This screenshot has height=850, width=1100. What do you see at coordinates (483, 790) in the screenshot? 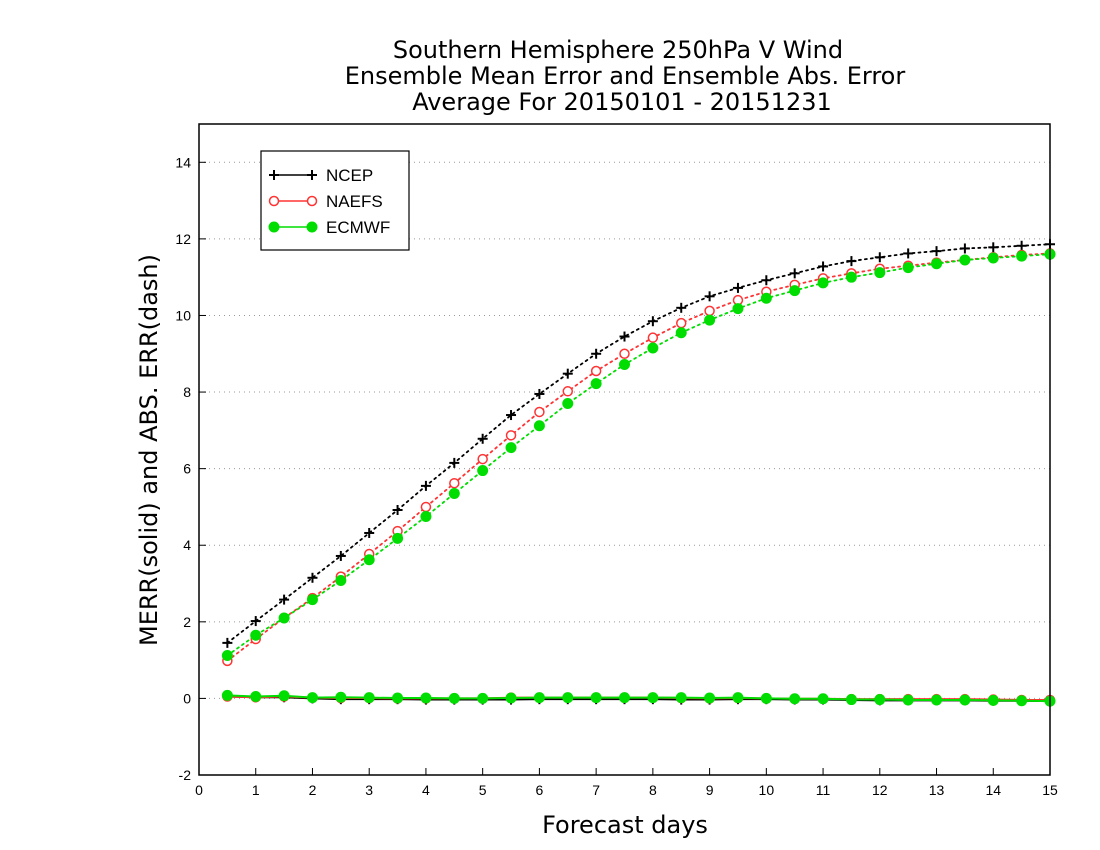
I see `x-tick-label: 5` at bounding box center [483, 790].